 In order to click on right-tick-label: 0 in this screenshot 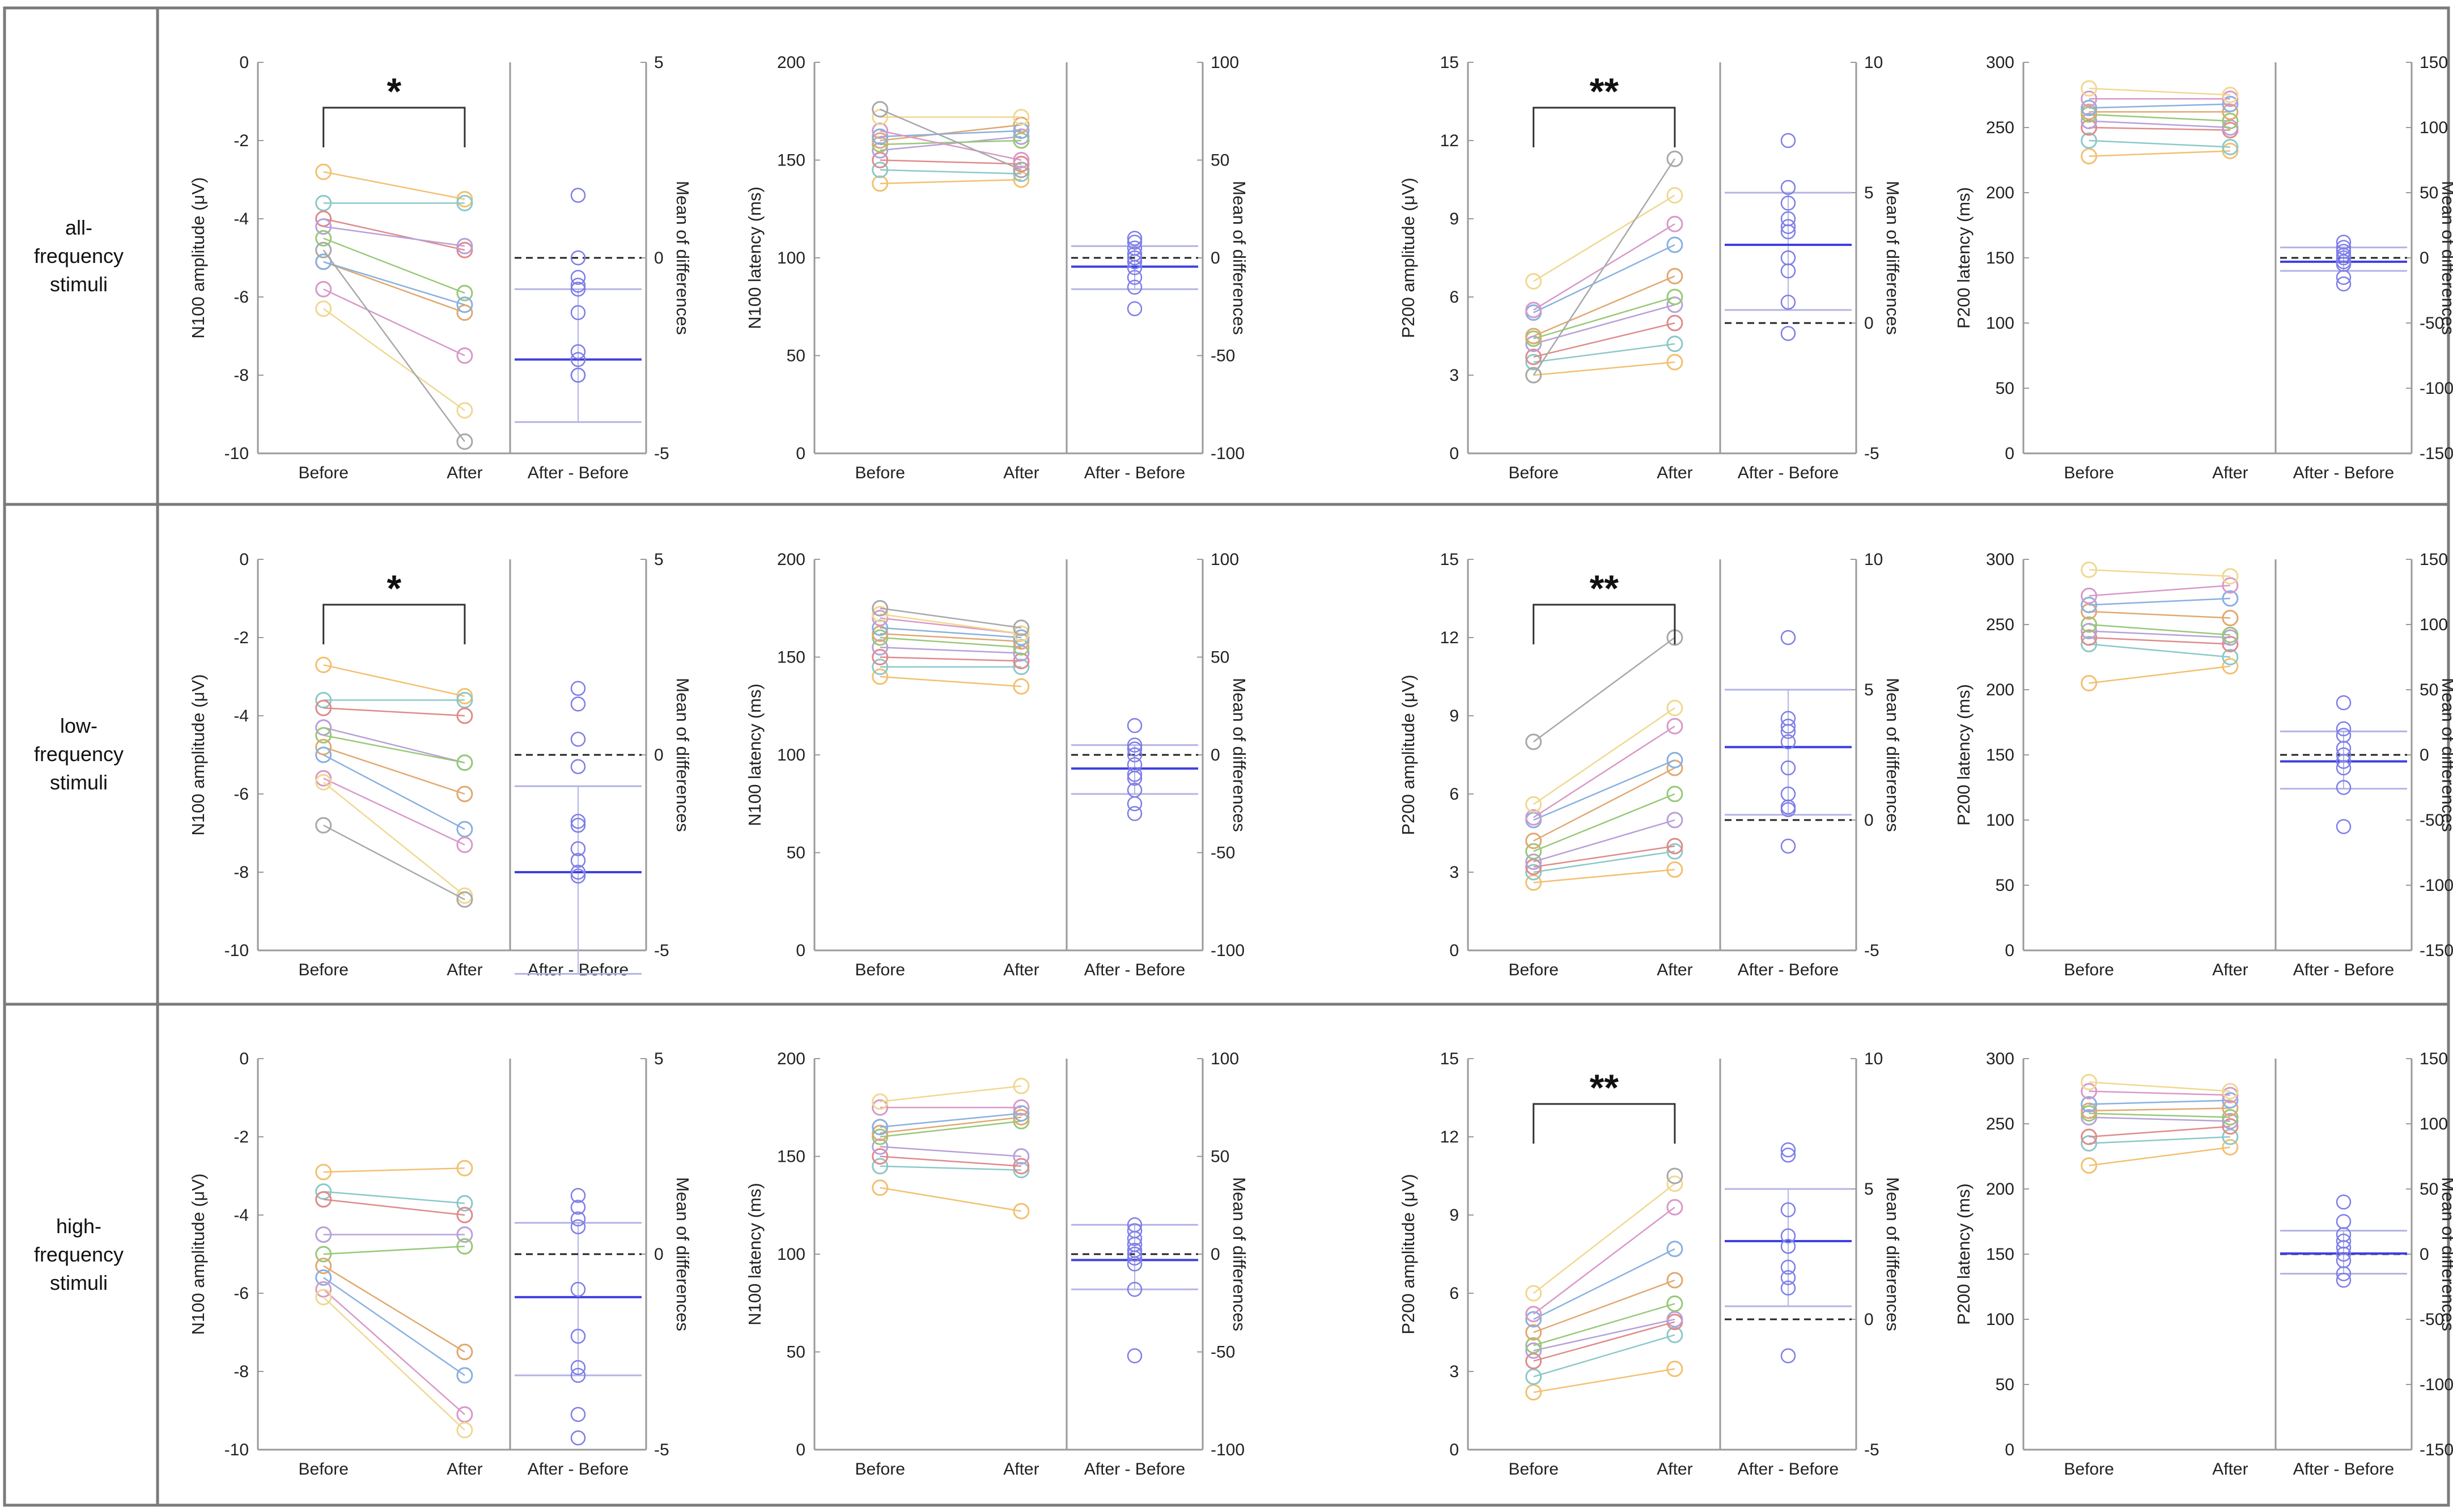, I will do `click(1869, 821)`.